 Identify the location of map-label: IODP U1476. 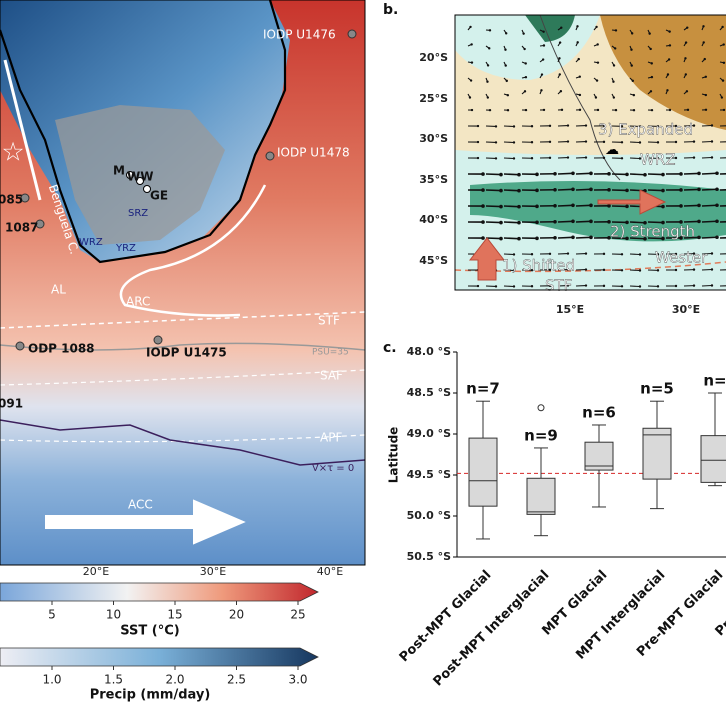
(299, 35).